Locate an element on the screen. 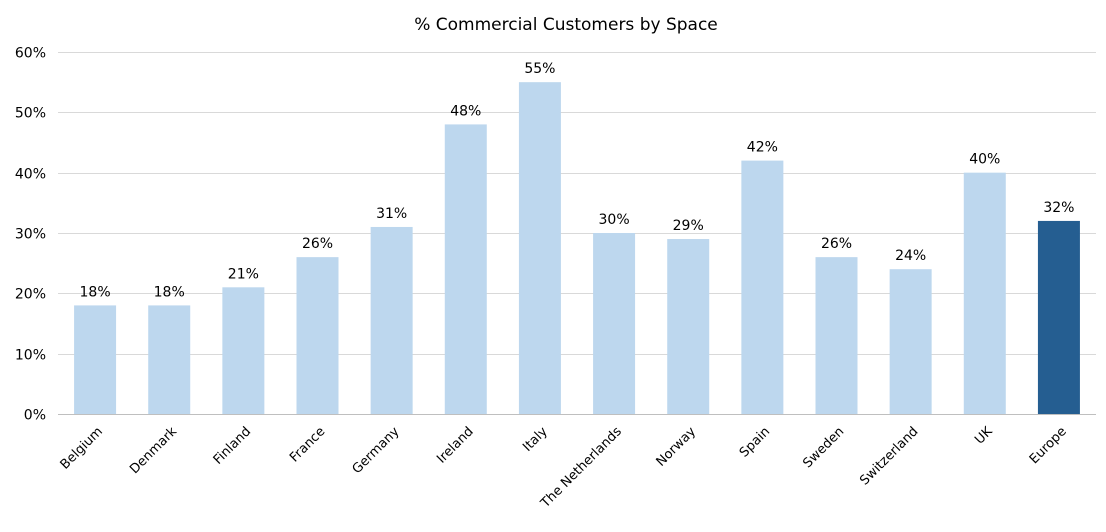 The height and width of the screenshot is (532, 1106). x-category-label: The Netherlands is located at coordinates (582, 468).